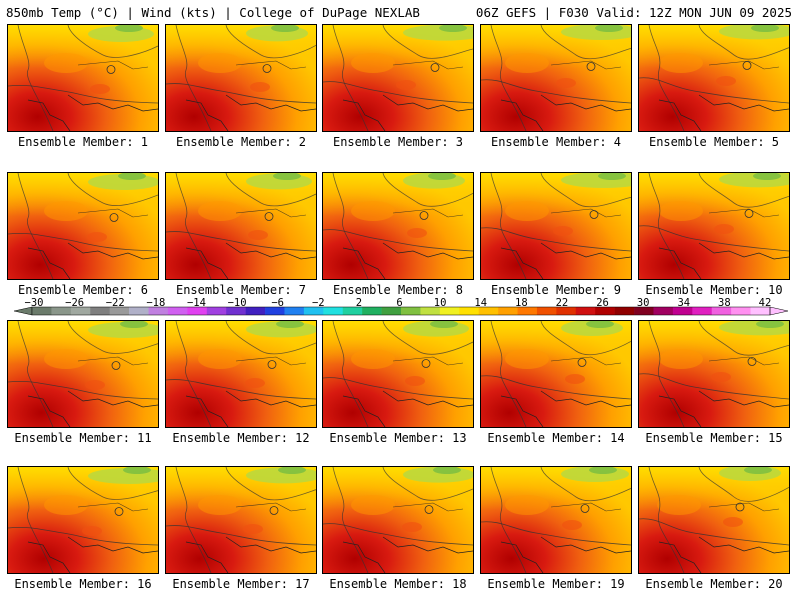 The height and width of the screenshot is (600, 800). I want to click on ensemble-member-label: Ensemble Member: 9, so click(556, 290).